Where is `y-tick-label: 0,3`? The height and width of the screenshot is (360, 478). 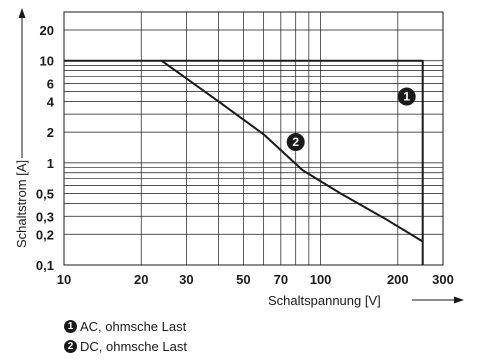
y-tick-label: 0,3 is located at coordinates (45, 216).